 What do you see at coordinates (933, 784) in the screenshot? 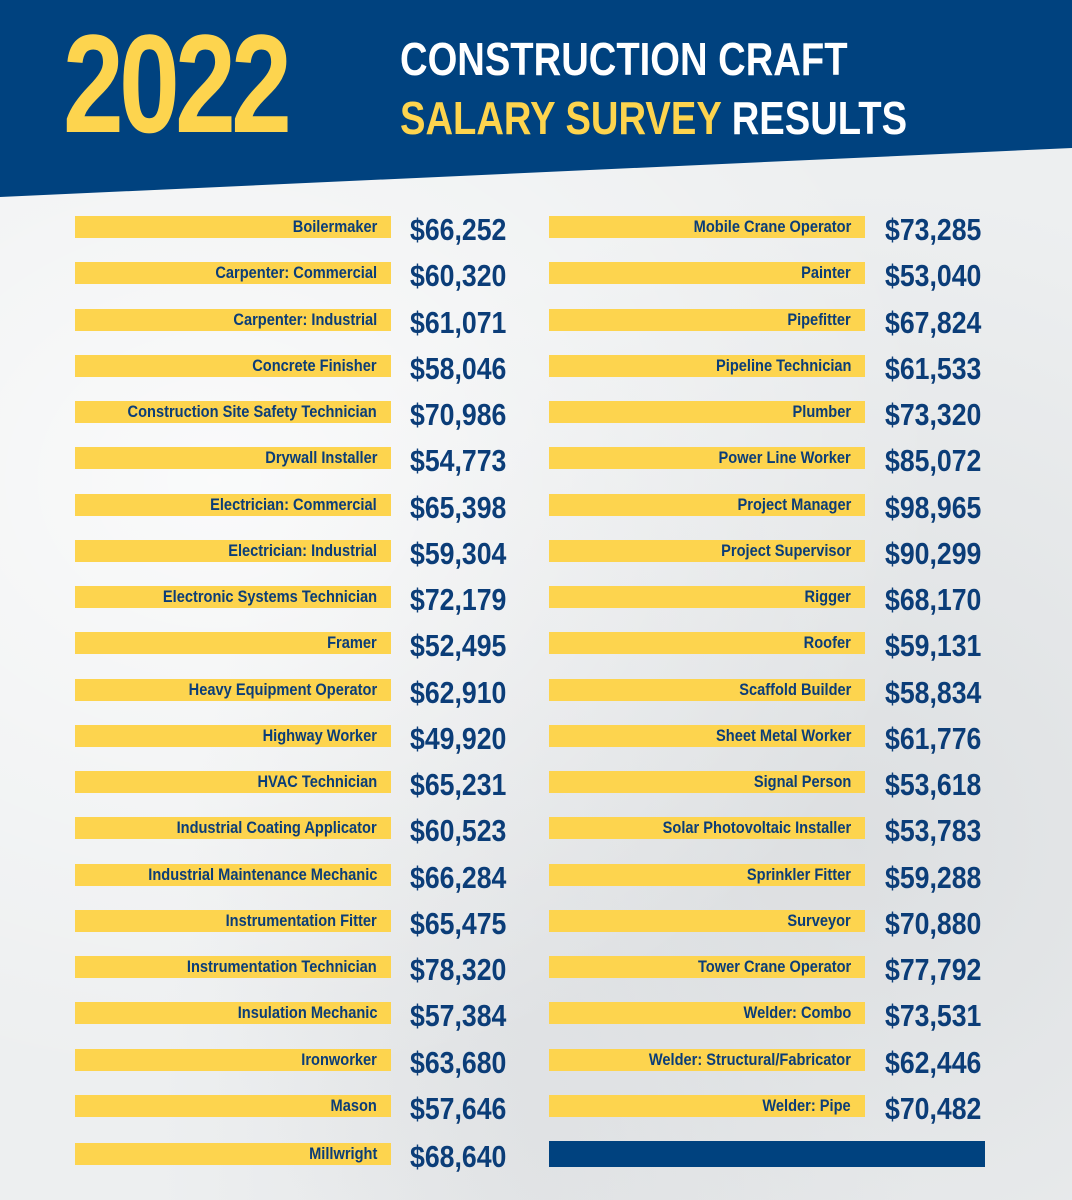
I see `salary-value: $53,618` at bounding box center [933, 784].